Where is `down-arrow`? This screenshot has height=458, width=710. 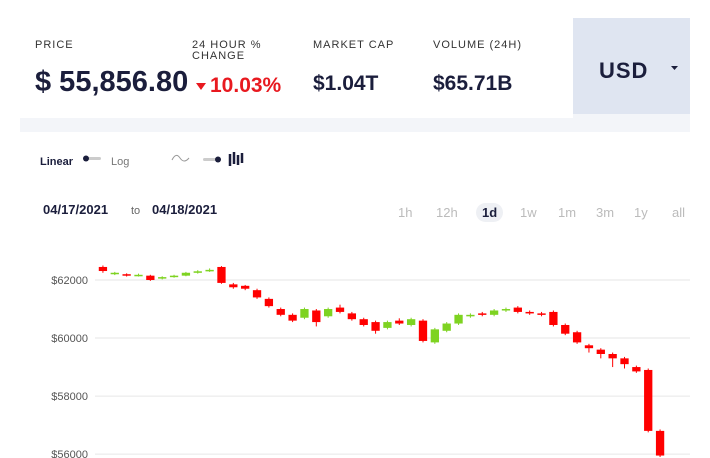 down-arrow is located at coordinates (201, 86).